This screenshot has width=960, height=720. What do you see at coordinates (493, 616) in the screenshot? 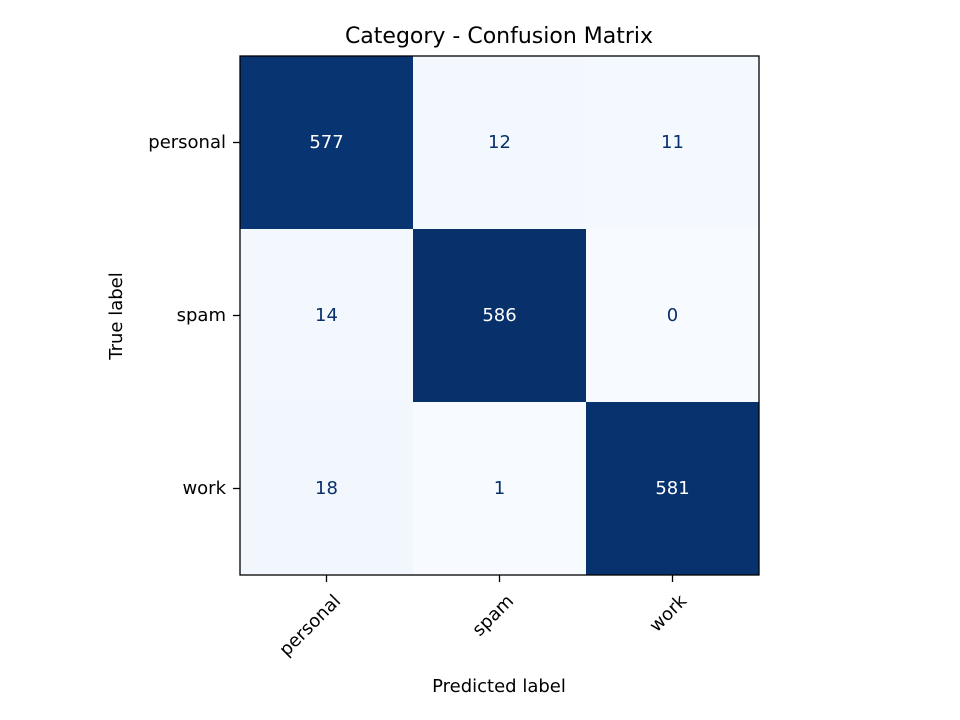
I see `x-tick-label-spam: spam` at bounding box center [493, 616].